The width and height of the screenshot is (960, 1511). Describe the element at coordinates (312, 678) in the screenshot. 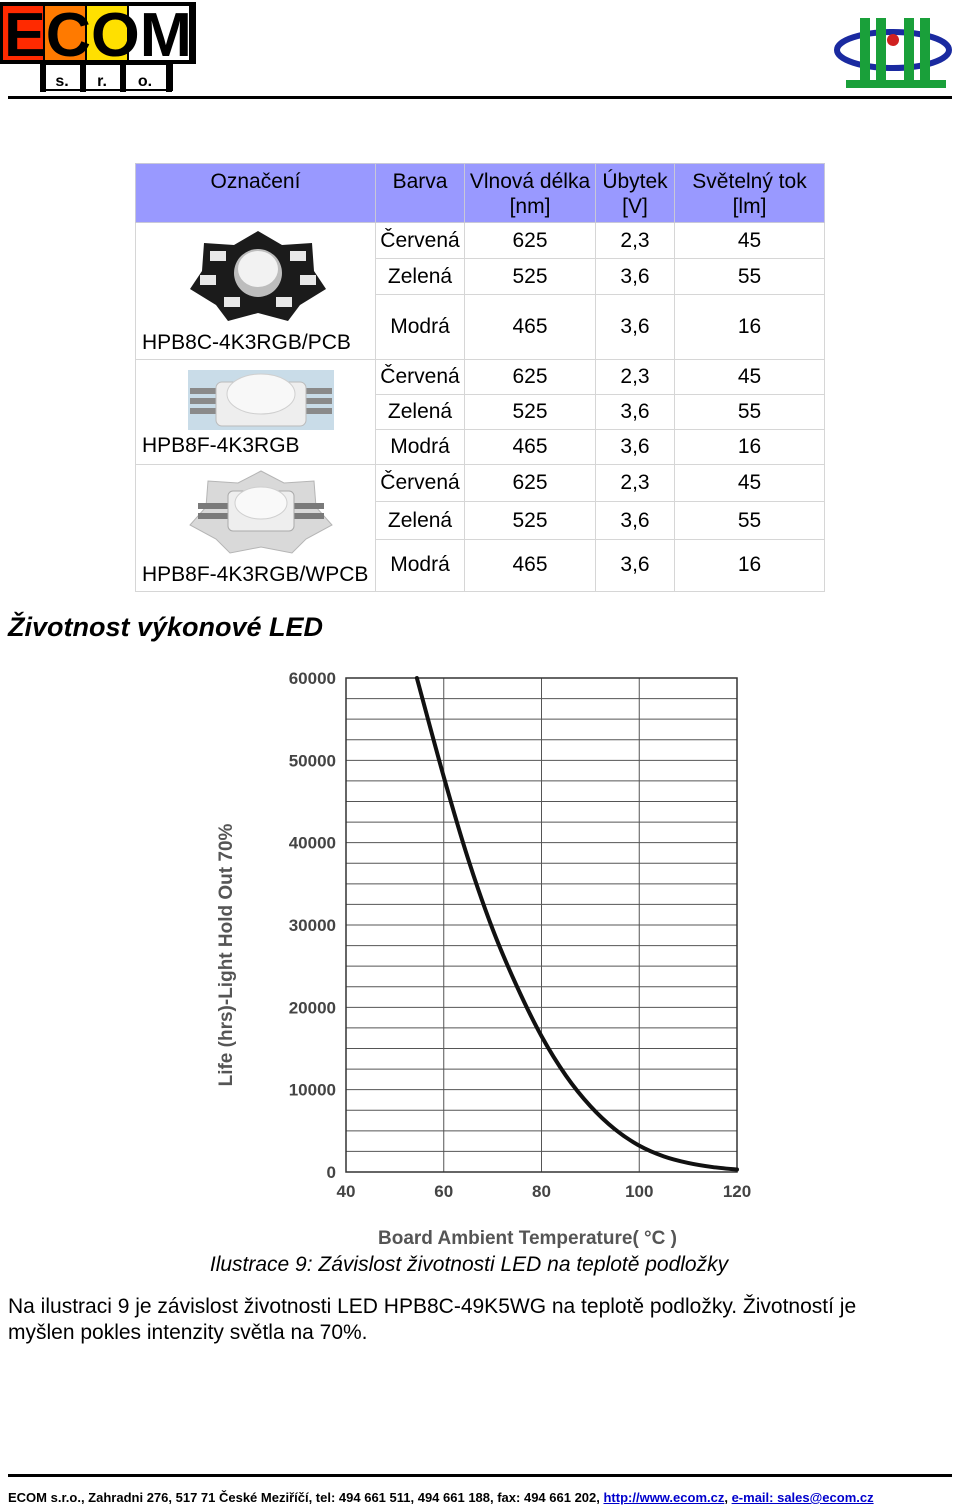

I see `y-tick-label: 60000` at that location.